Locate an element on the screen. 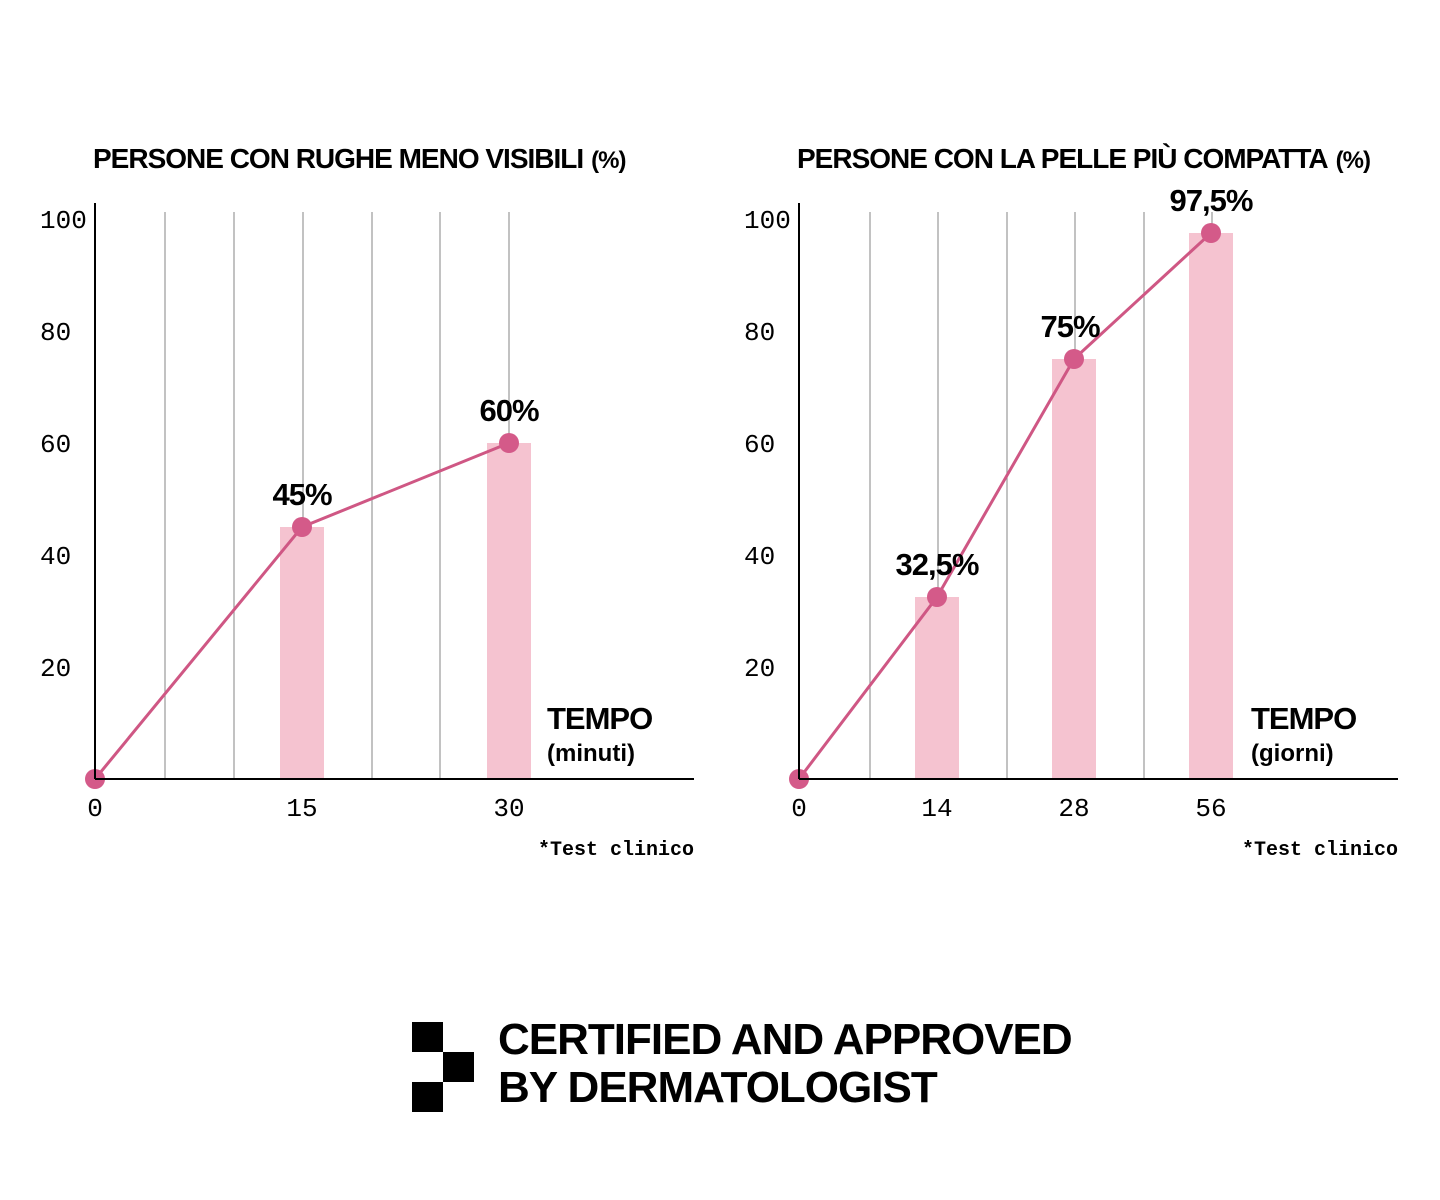 Image resolution: width=1440 pixels, height=1200 pixels. data-label: 97,5% is located at coordinates (1211, 200).